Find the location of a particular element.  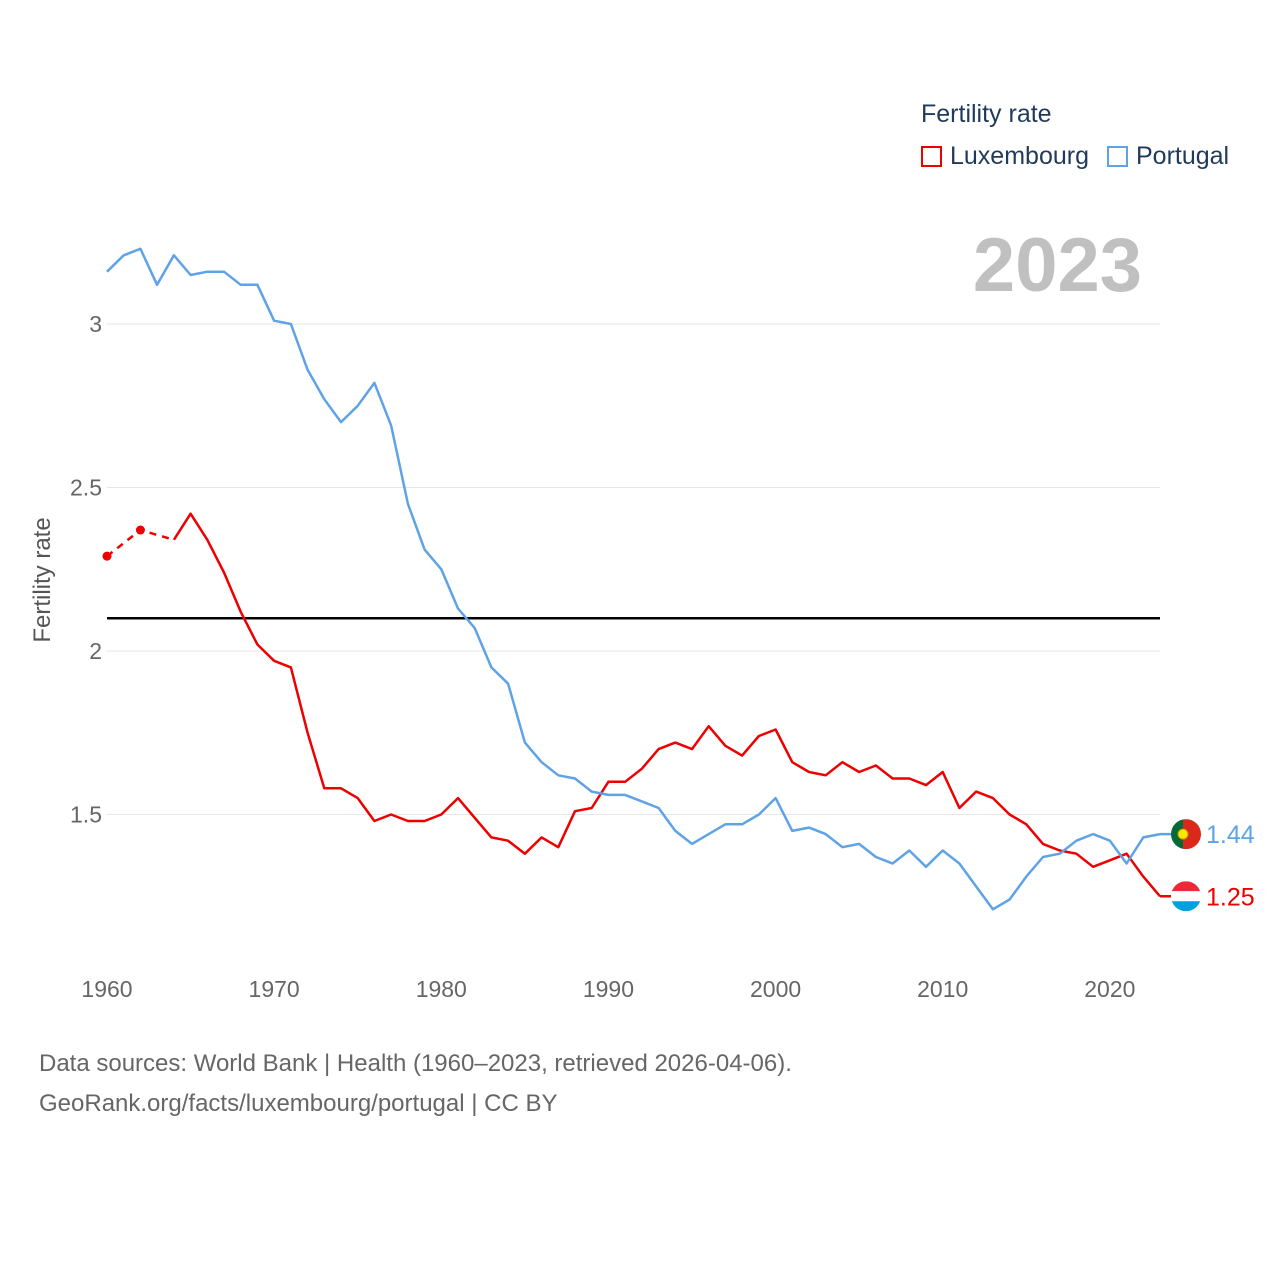

x-tick-label: 1990 is located at coordinates (608, 989).